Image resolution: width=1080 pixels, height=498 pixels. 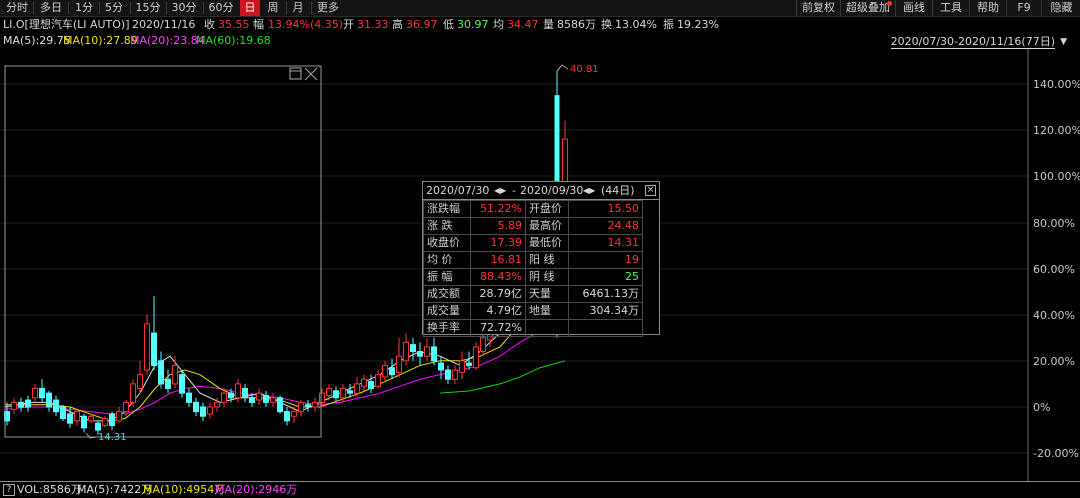 I want to click on tab-more: 更多, so click(x=328, y=7).